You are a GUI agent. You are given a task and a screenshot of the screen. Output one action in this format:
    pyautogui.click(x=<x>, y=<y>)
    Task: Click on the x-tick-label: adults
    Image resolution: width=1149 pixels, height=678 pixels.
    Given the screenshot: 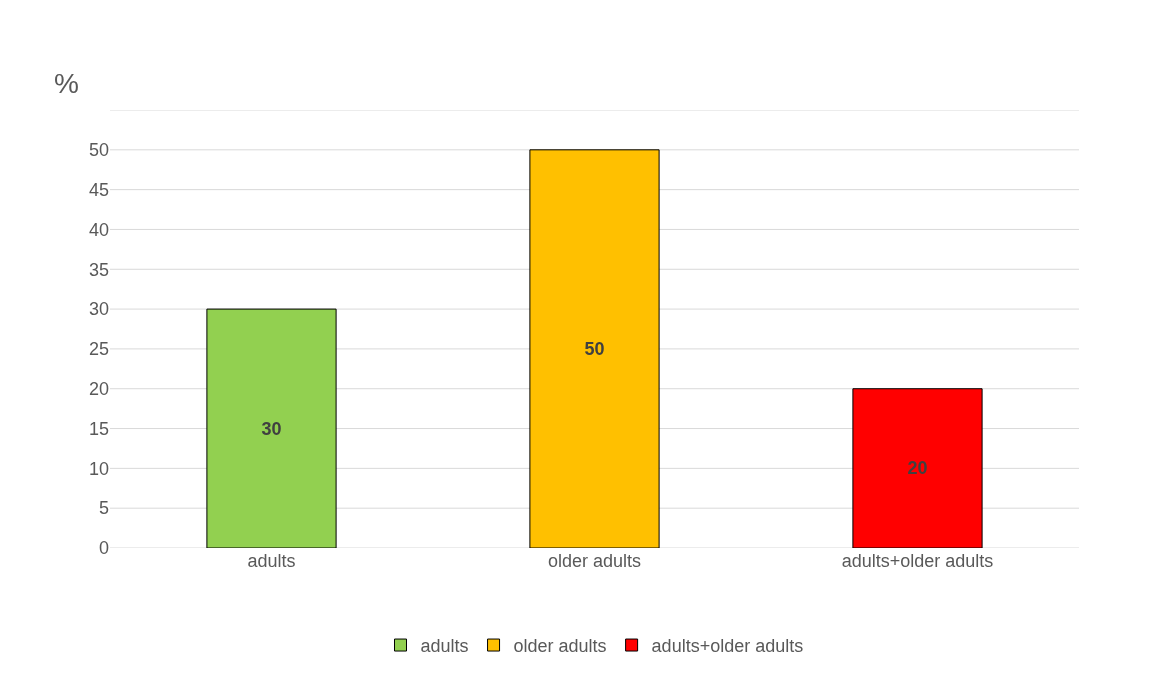 What is the action you would take?
    pyautogui.click(x=271, y=561)
    